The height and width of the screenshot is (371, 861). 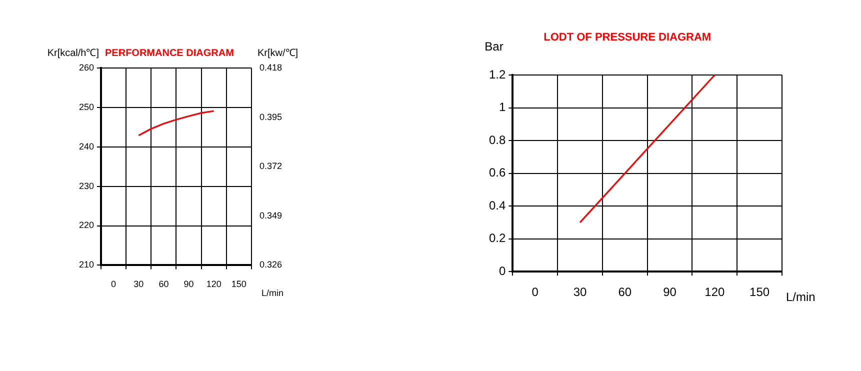 What do you see at coordinates (86, 265) in the screenshot?
I see `y-tick-label: 210` at bounding box center [86, 265].